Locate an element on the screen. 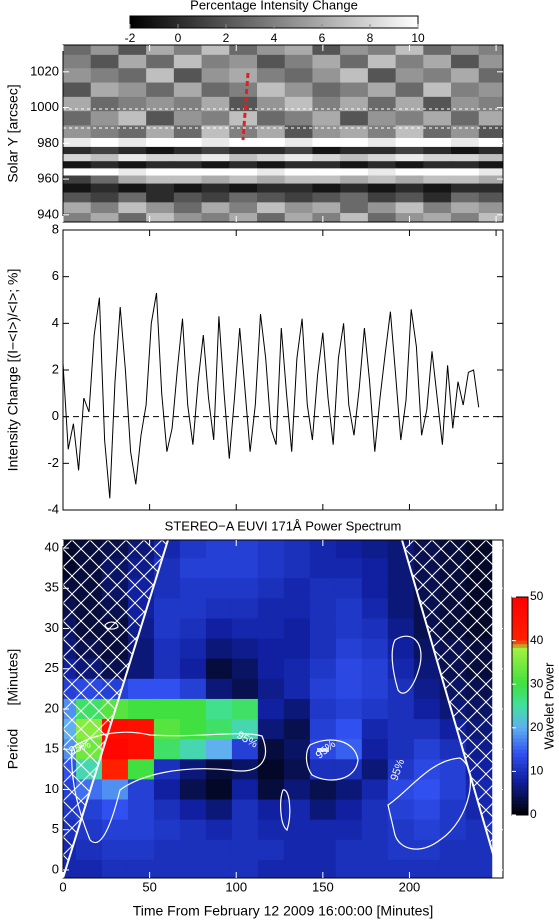 The height and width of the screenshot is (923, 559). colorbar-tick-label: 0 is located at coordinates (178, 38).